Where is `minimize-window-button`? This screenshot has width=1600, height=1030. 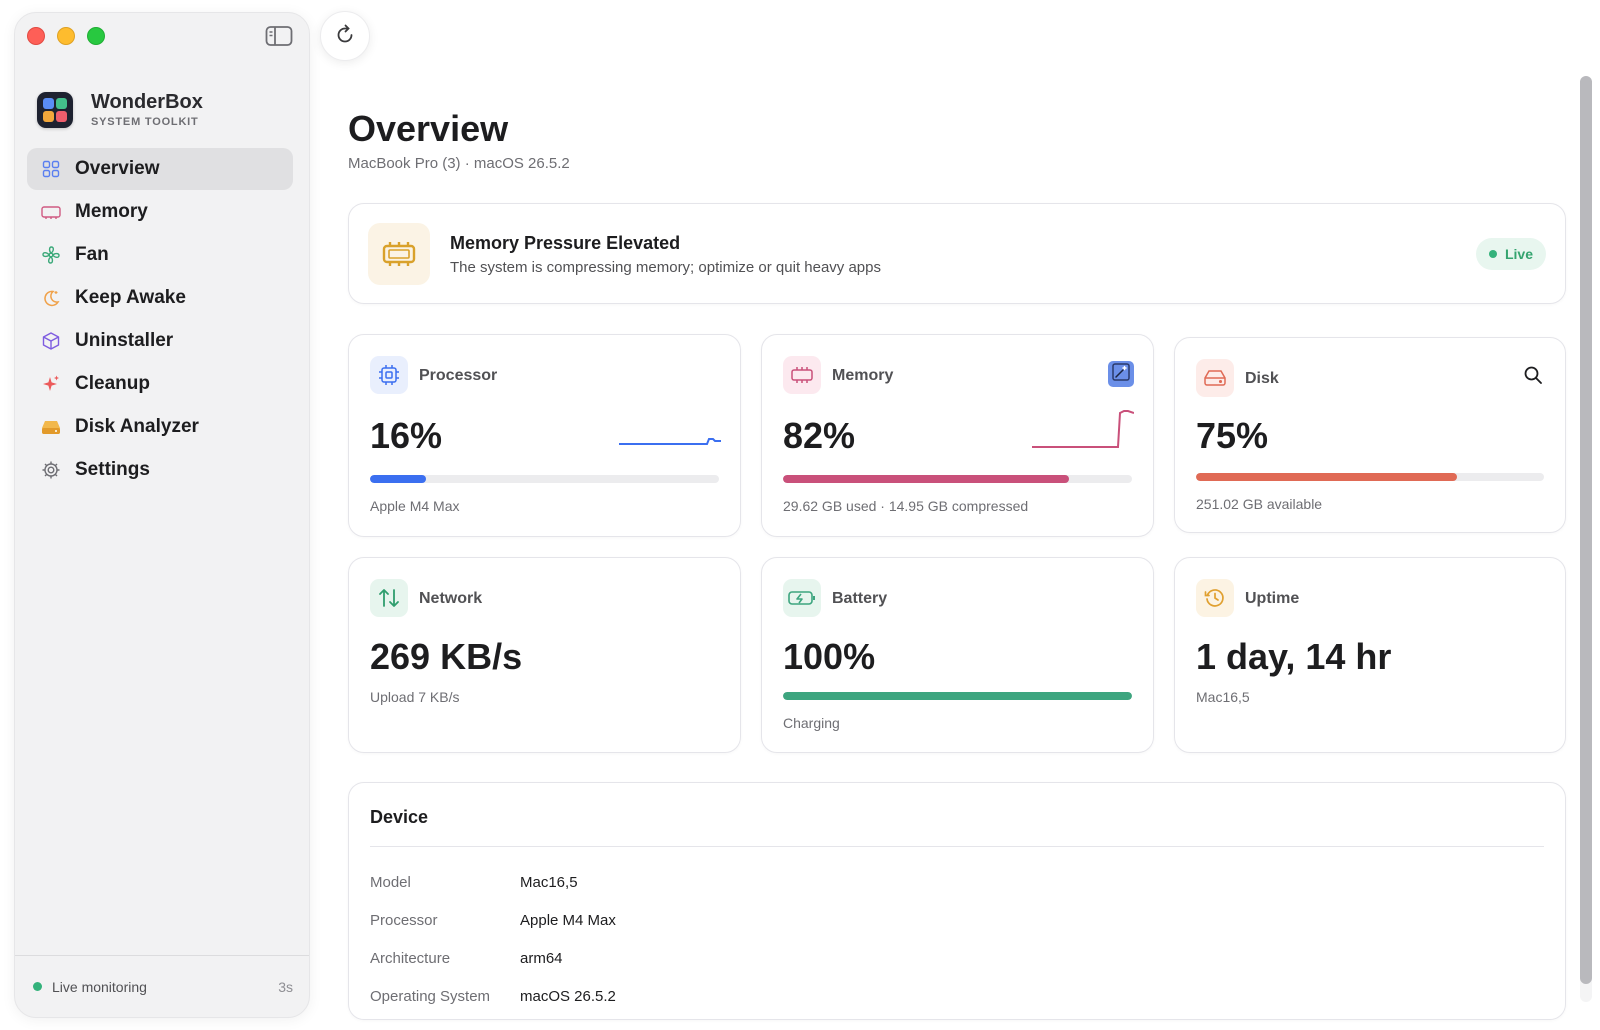
minimize-window-button is located at coordinates (66, 36).